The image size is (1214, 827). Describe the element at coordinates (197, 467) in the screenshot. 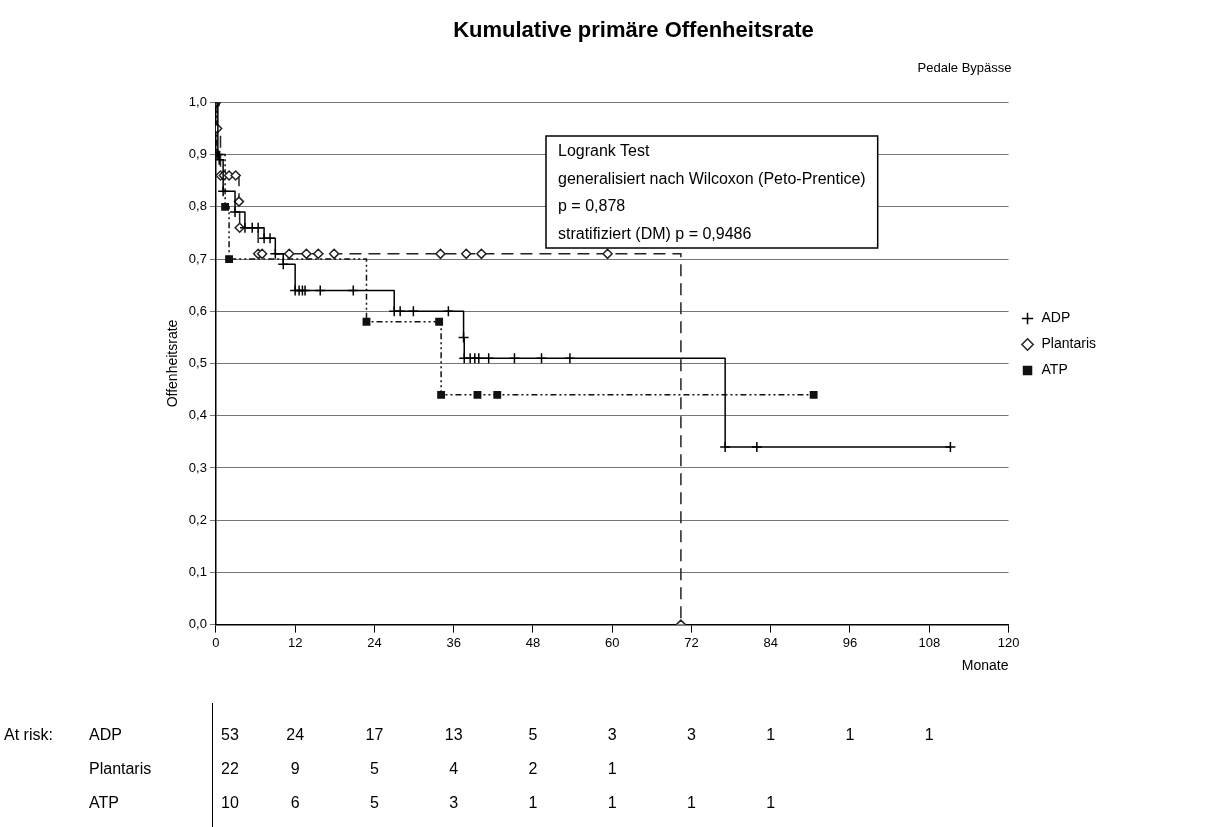

I see `y-tick-label: 0,3` at that location.